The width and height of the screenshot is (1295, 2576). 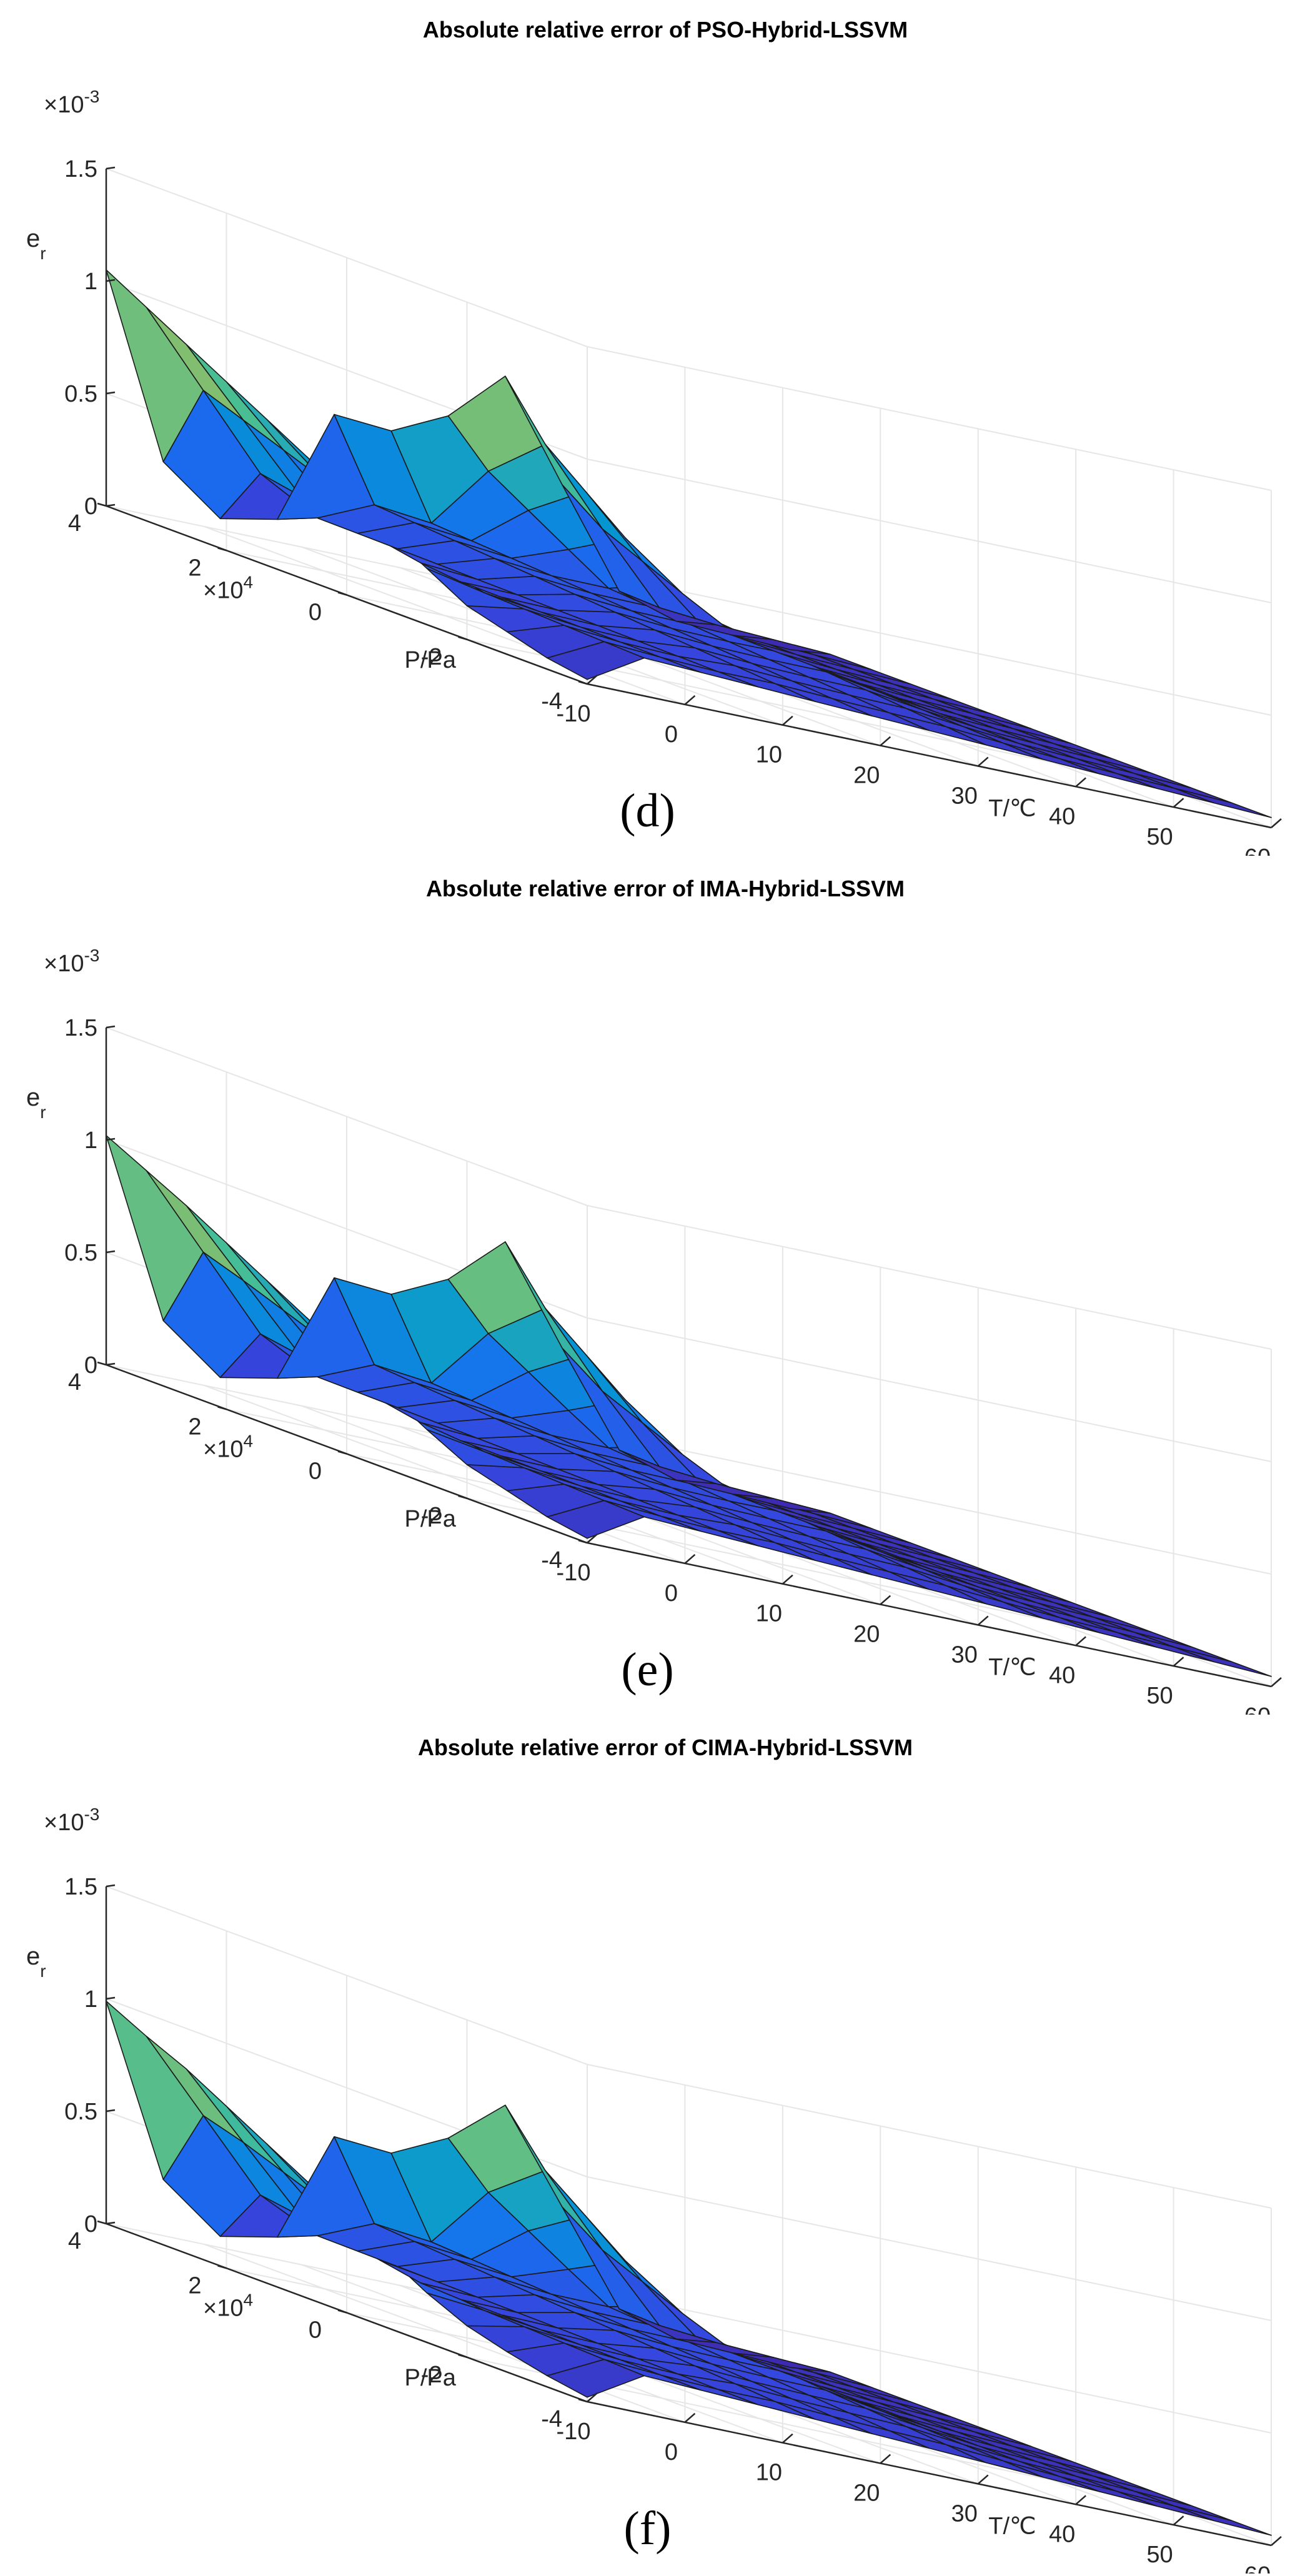 What do you see at coordinates (964, 796) in the screenshot?
I see `t-tick-label: 30` at bounding box center [964, 796].